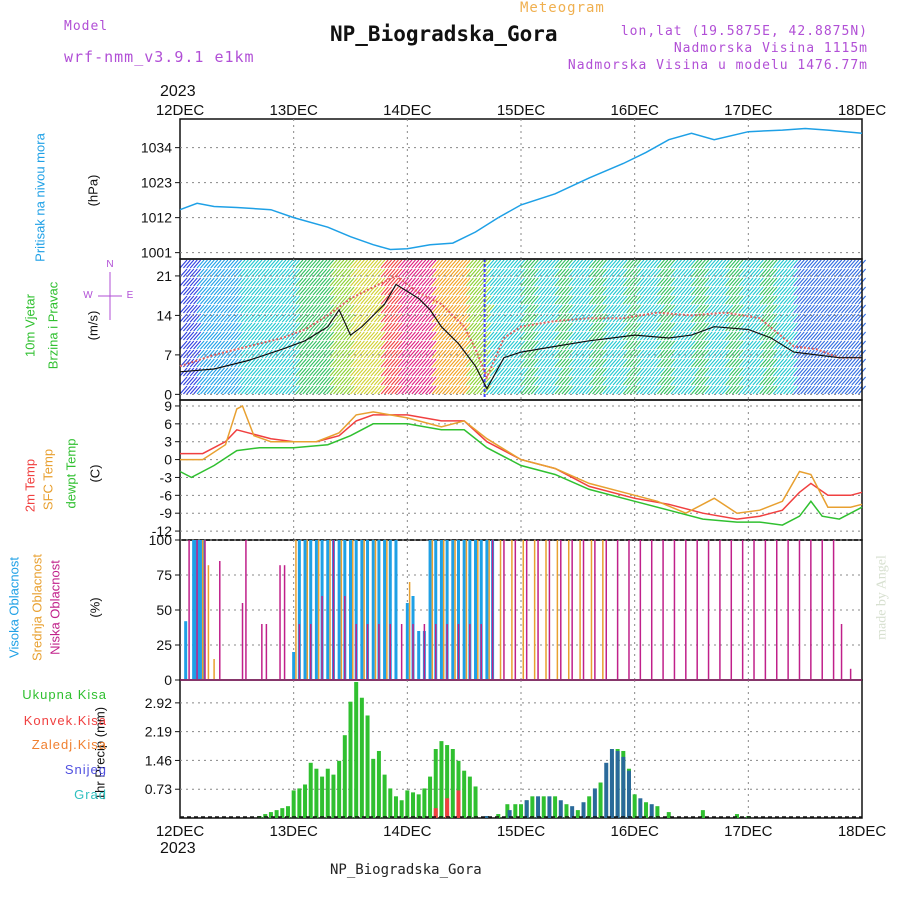 This screenshot has width=900, height=900. What do you see at coordinates (748, 110) in the screenshot?
I see `x-tick-label-top: 17DEC` at bounding box center [748, 110].